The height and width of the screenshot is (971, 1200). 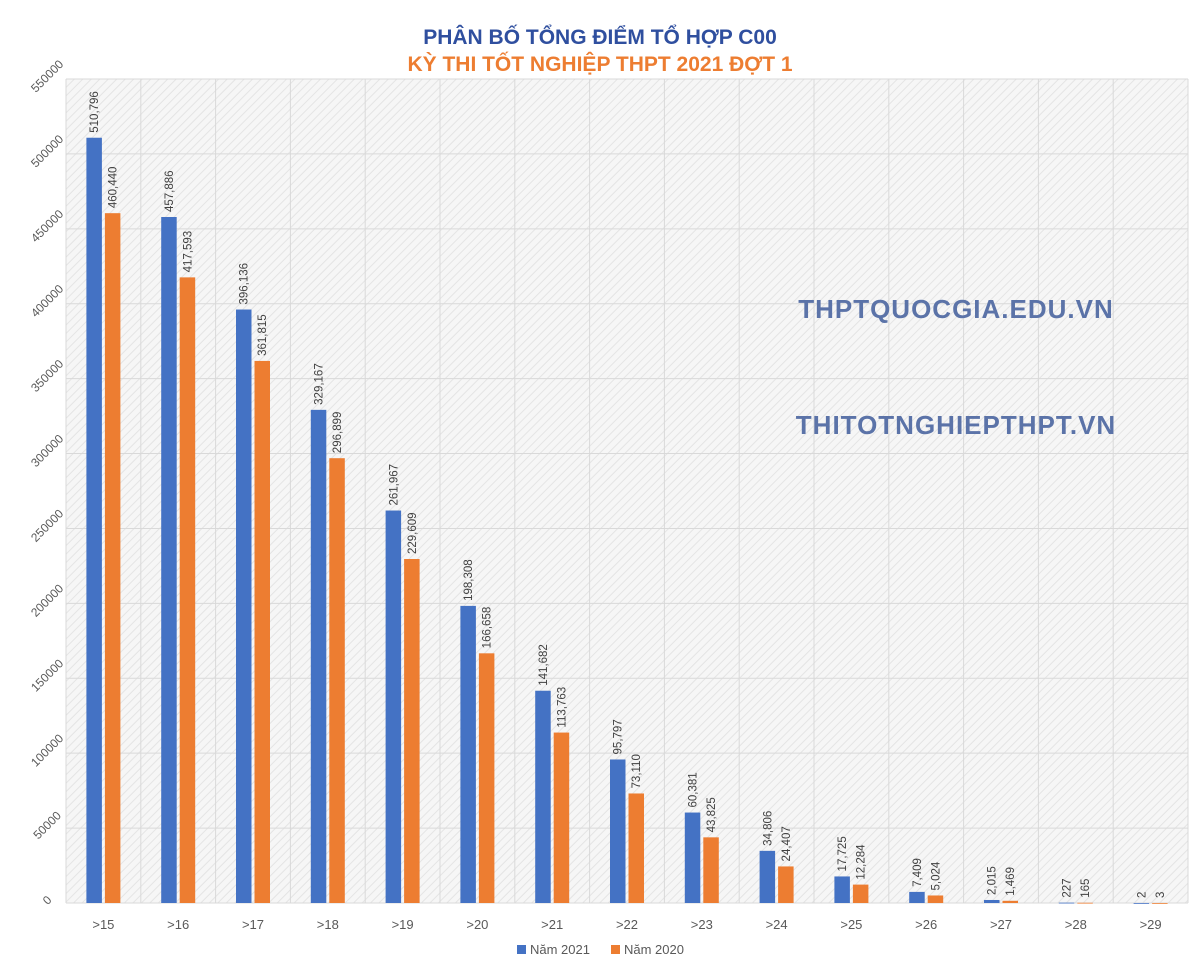 I want to click on x-tick-label: >18, so click(x=328, y=924).